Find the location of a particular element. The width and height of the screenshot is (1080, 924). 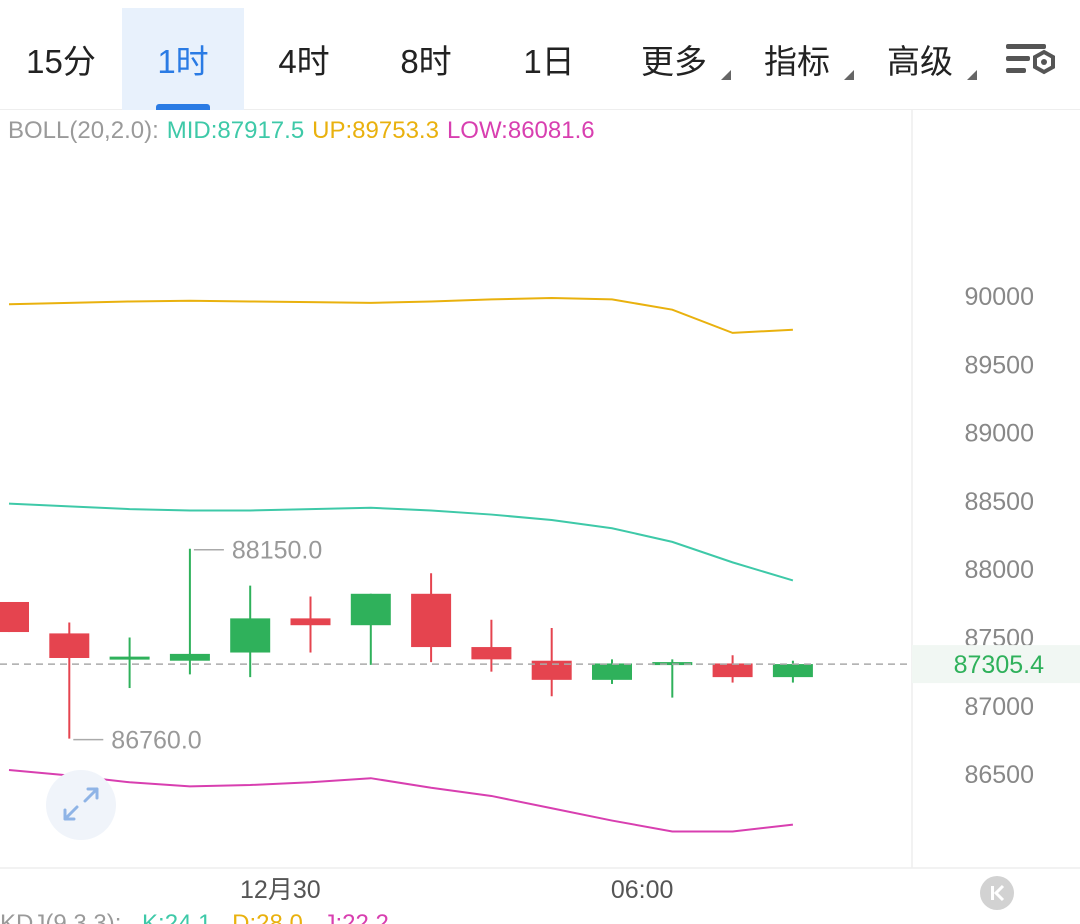

tab-label: 高级 is located at coordinates (920, 61).